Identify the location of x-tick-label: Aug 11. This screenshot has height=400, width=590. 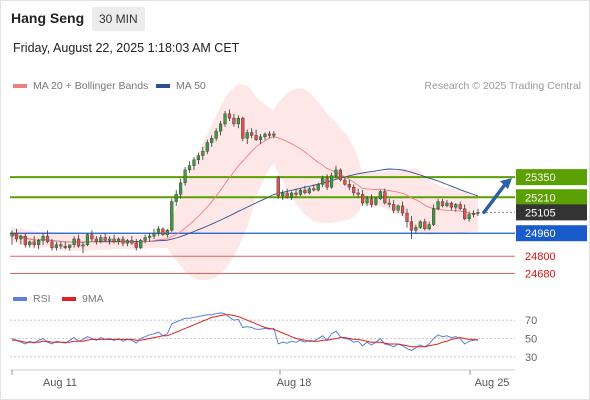
(60, 383).